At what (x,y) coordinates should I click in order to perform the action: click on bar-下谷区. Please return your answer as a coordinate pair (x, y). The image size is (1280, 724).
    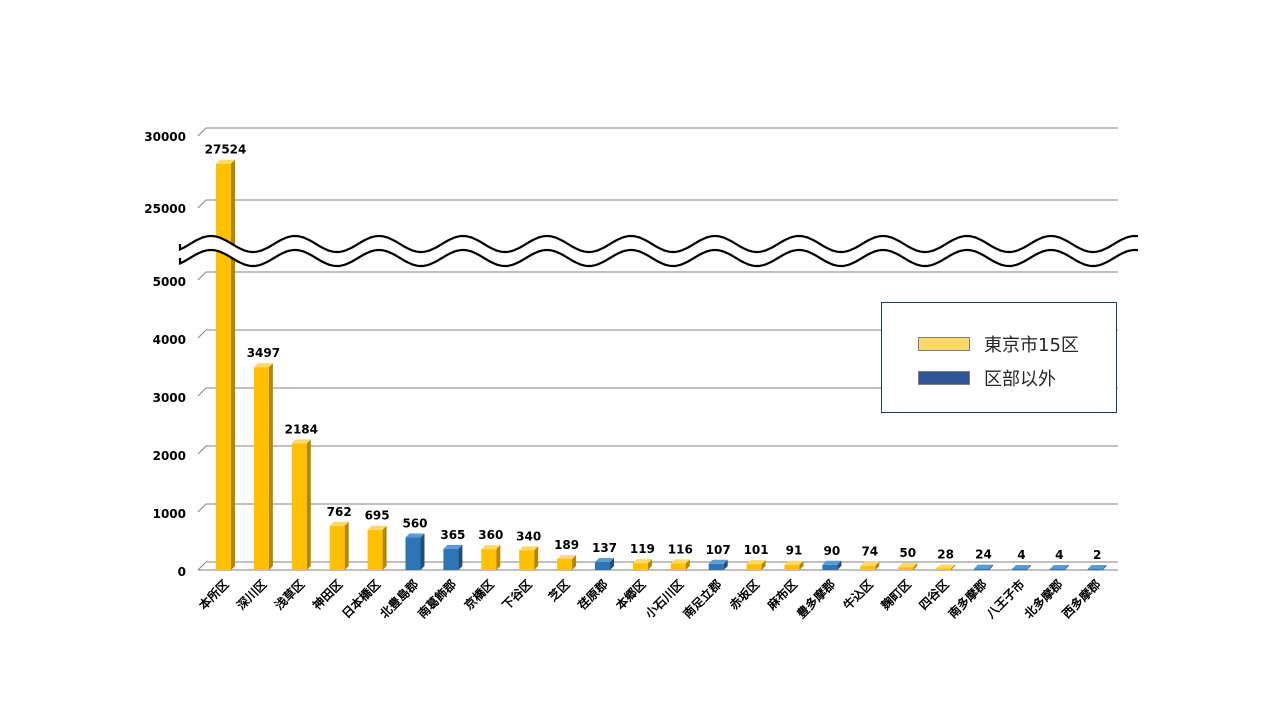
    Looking at the image, I should click on (527, 560).